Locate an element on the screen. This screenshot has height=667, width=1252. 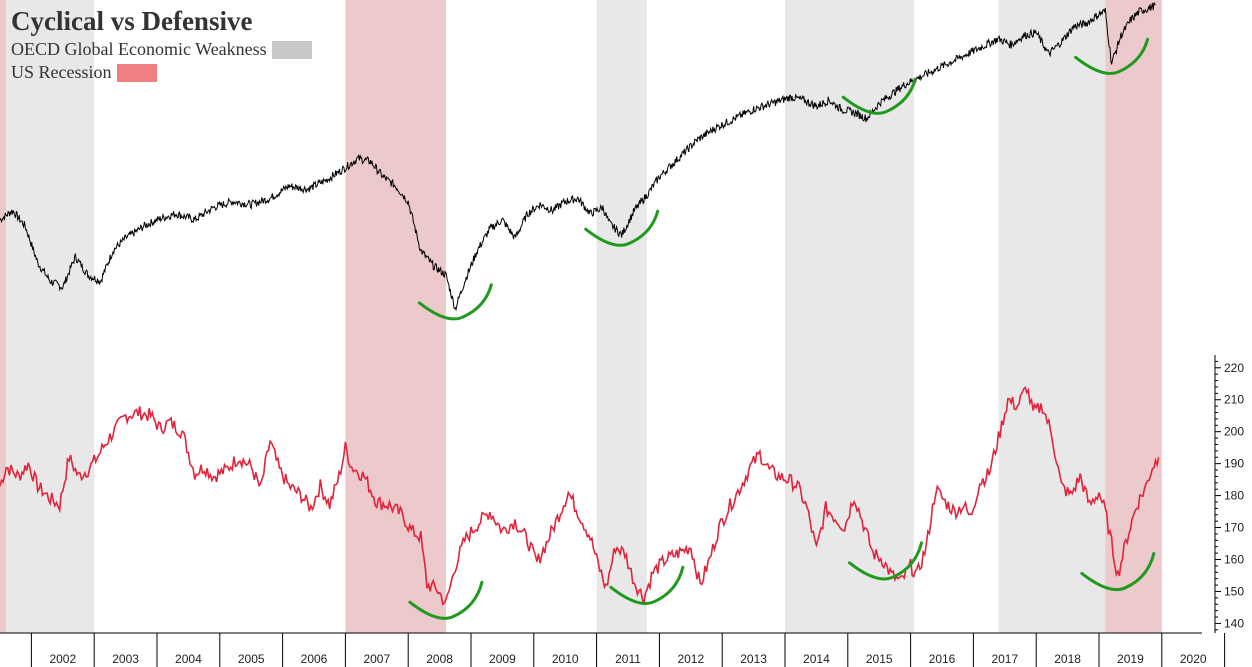
x-label-2005: 2005 is located at coordinates (251, 659).